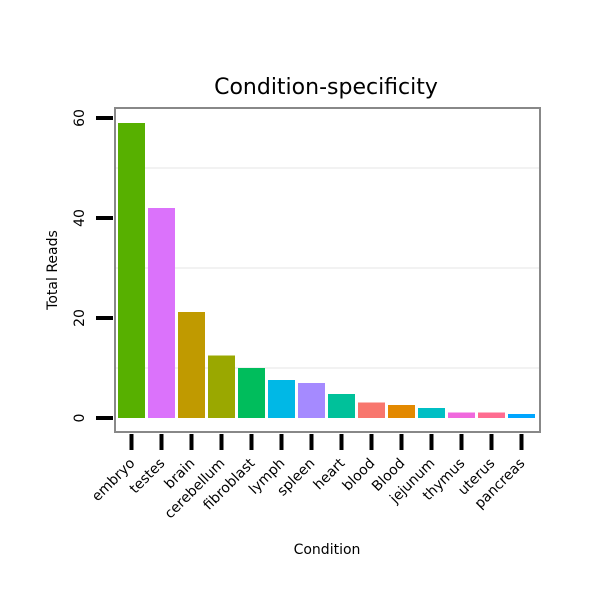  What do you see at coordinates (80, 318) in the screenshot?
I see `y-tick-label: 20` at bounding box center [80, 318].